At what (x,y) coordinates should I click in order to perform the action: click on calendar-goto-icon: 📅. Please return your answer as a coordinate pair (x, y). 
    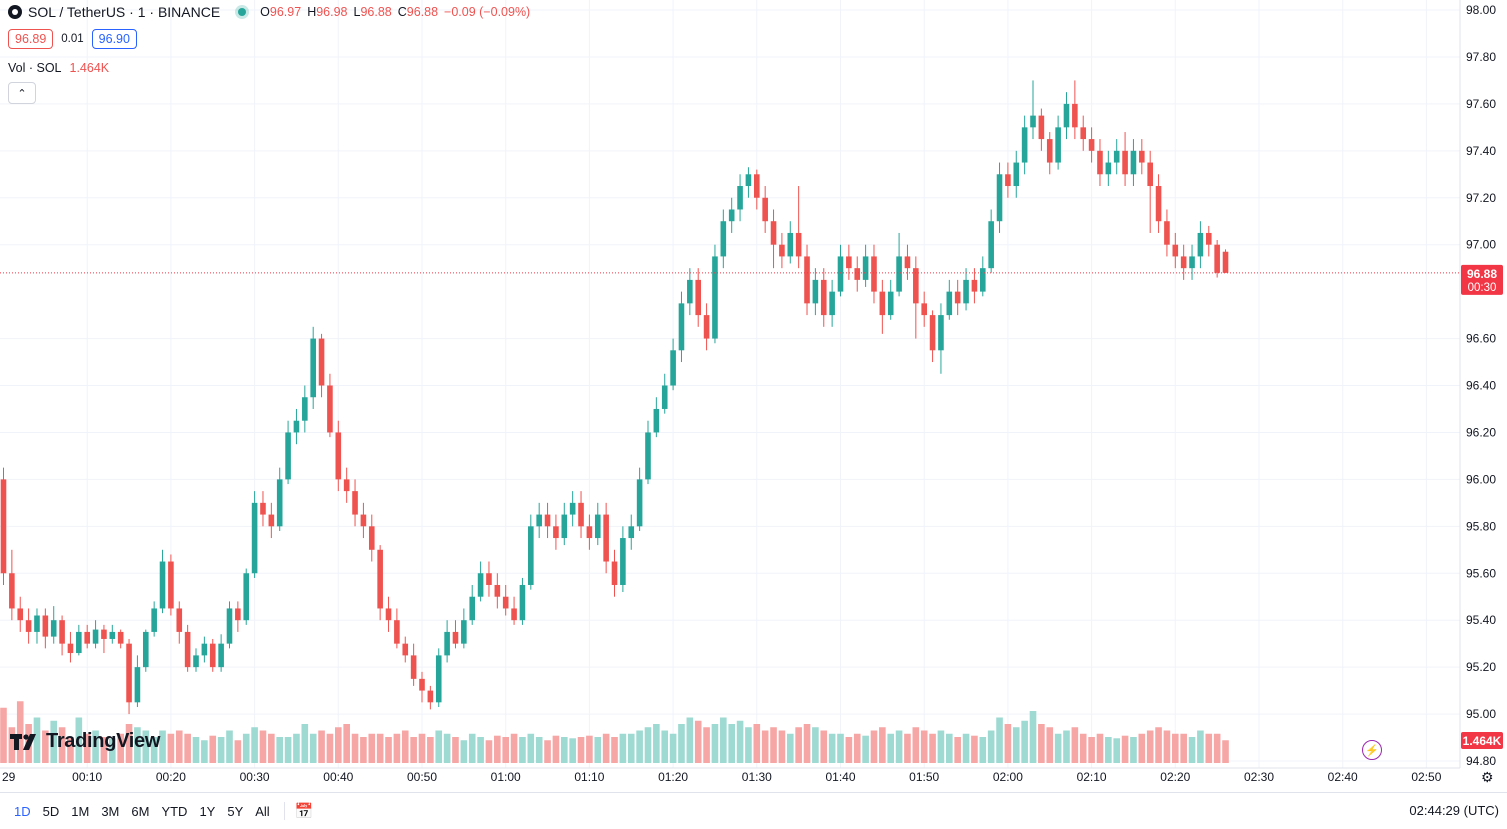
    Looking at the image, I should click on (304, 811).